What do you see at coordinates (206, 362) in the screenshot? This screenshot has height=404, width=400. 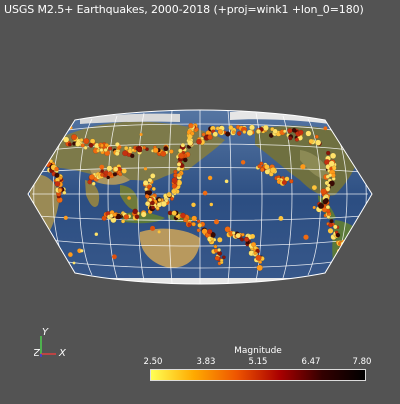 I see `colorbar-tick: 3.83` at bounding box center [206, 362].